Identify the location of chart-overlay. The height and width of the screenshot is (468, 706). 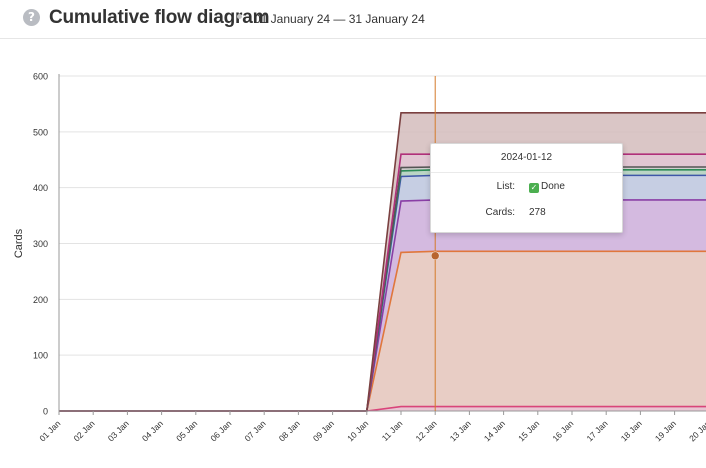
(435, 243).